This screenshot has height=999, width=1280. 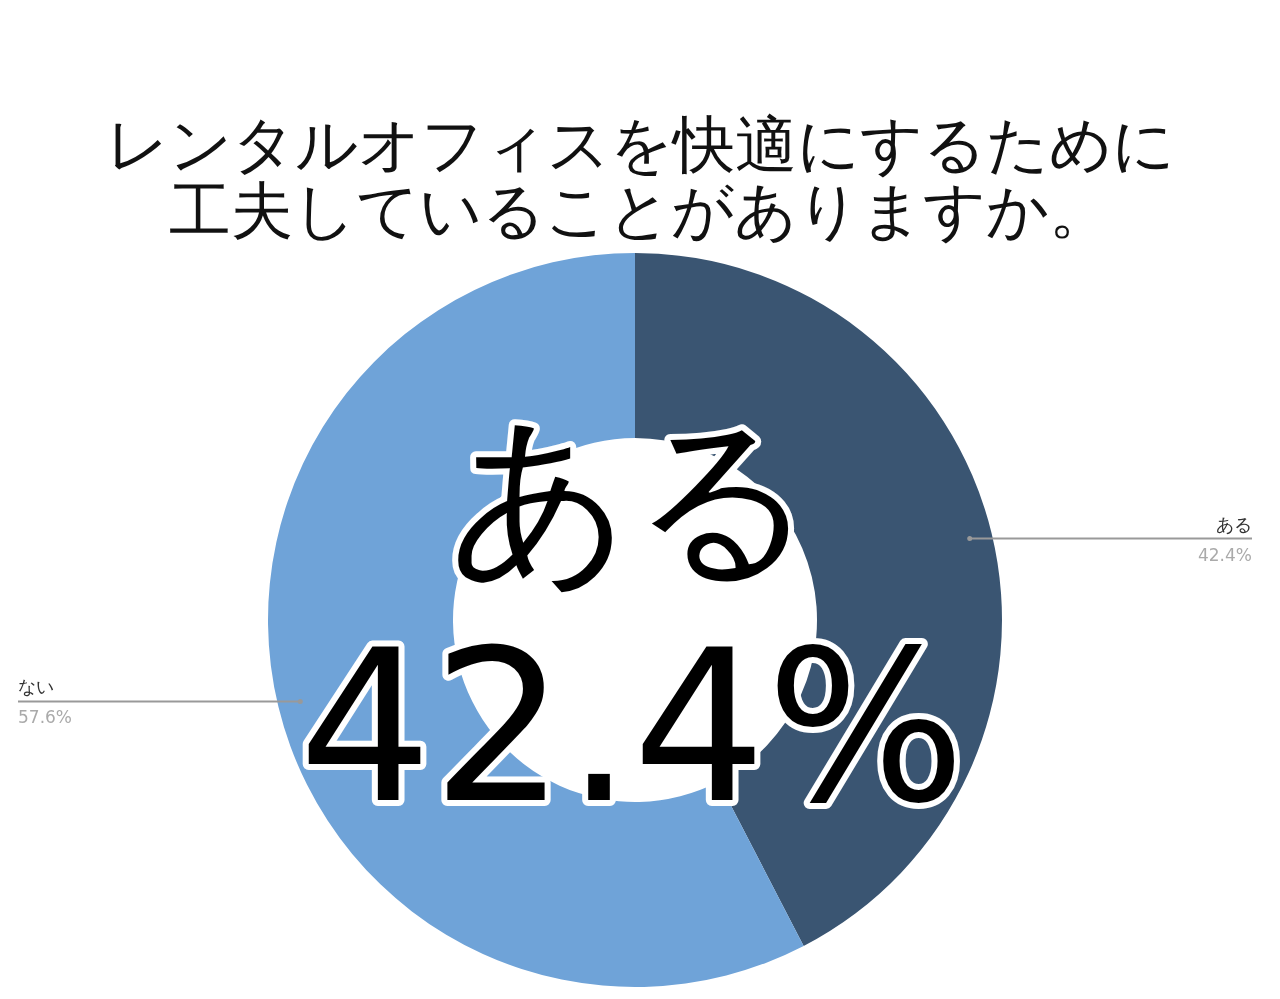 I want to click on data-label: 42.4%, so click(x=1224, y=554).